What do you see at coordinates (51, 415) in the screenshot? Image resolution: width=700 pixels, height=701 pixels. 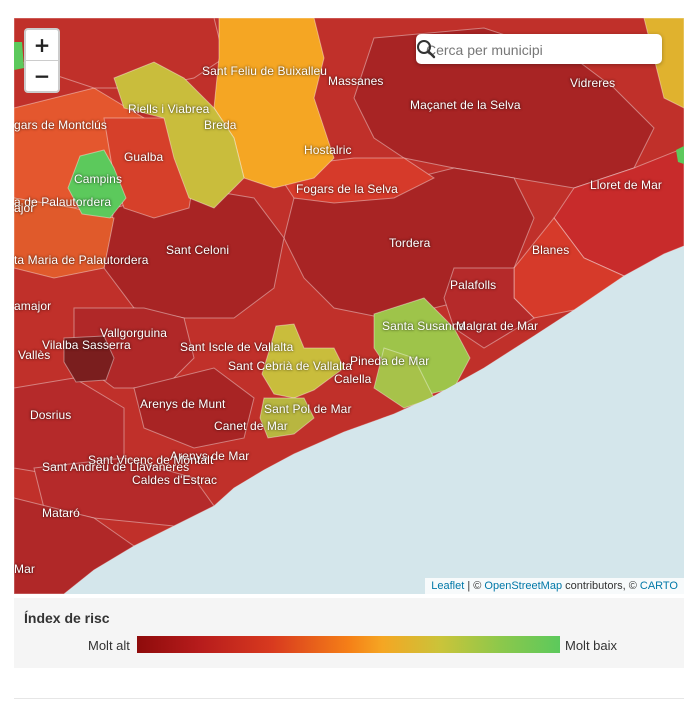 I see `map-label: Dosrius` at bounding box center [51, 415].